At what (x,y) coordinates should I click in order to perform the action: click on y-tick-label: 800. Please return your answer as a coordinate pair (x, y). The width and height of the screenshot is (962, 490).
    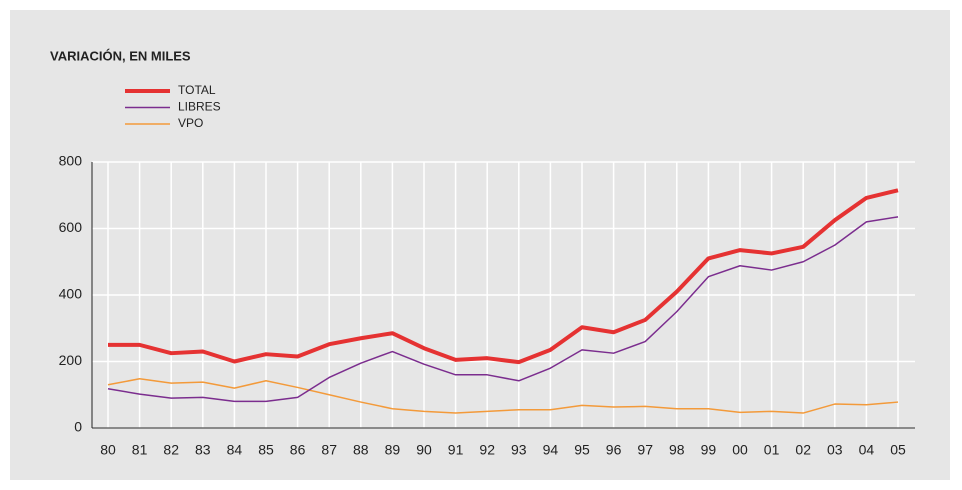
    Looking at the image, I should click on (71, 161).